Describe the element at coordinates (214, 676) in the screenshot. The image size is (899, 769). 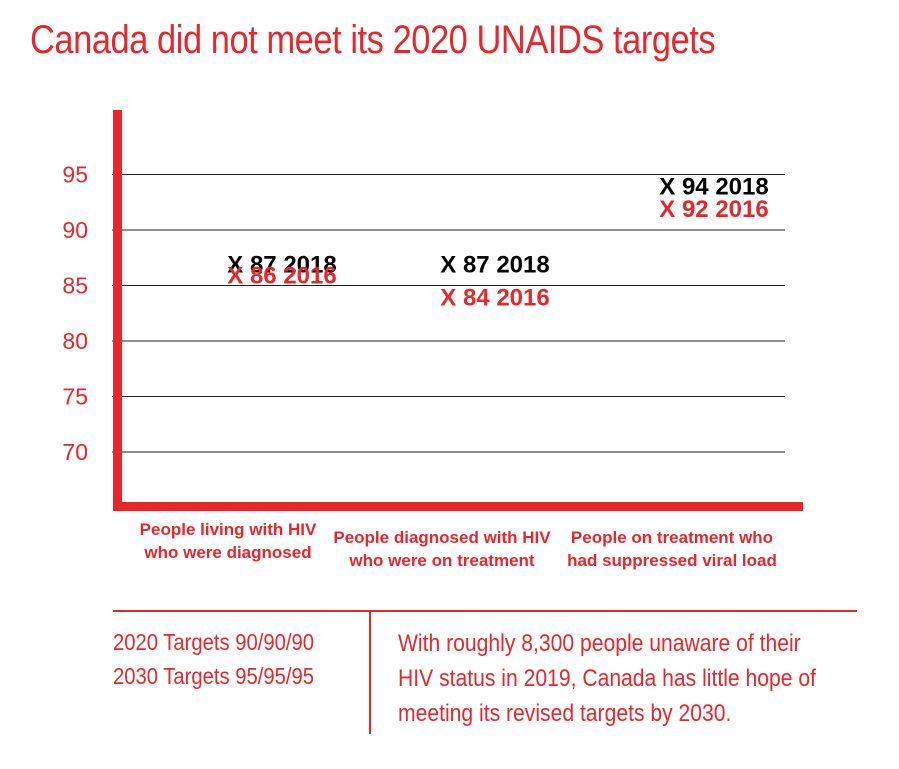
I see `target-2030: 2030 Targets 95/95/95` at that location.